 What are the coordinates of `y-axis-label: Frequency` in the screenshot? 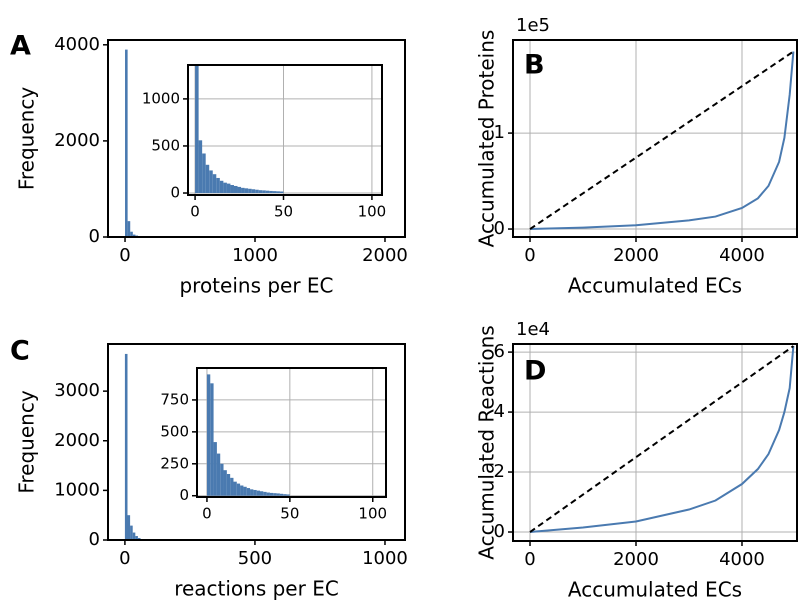 It's located at (27, 441).